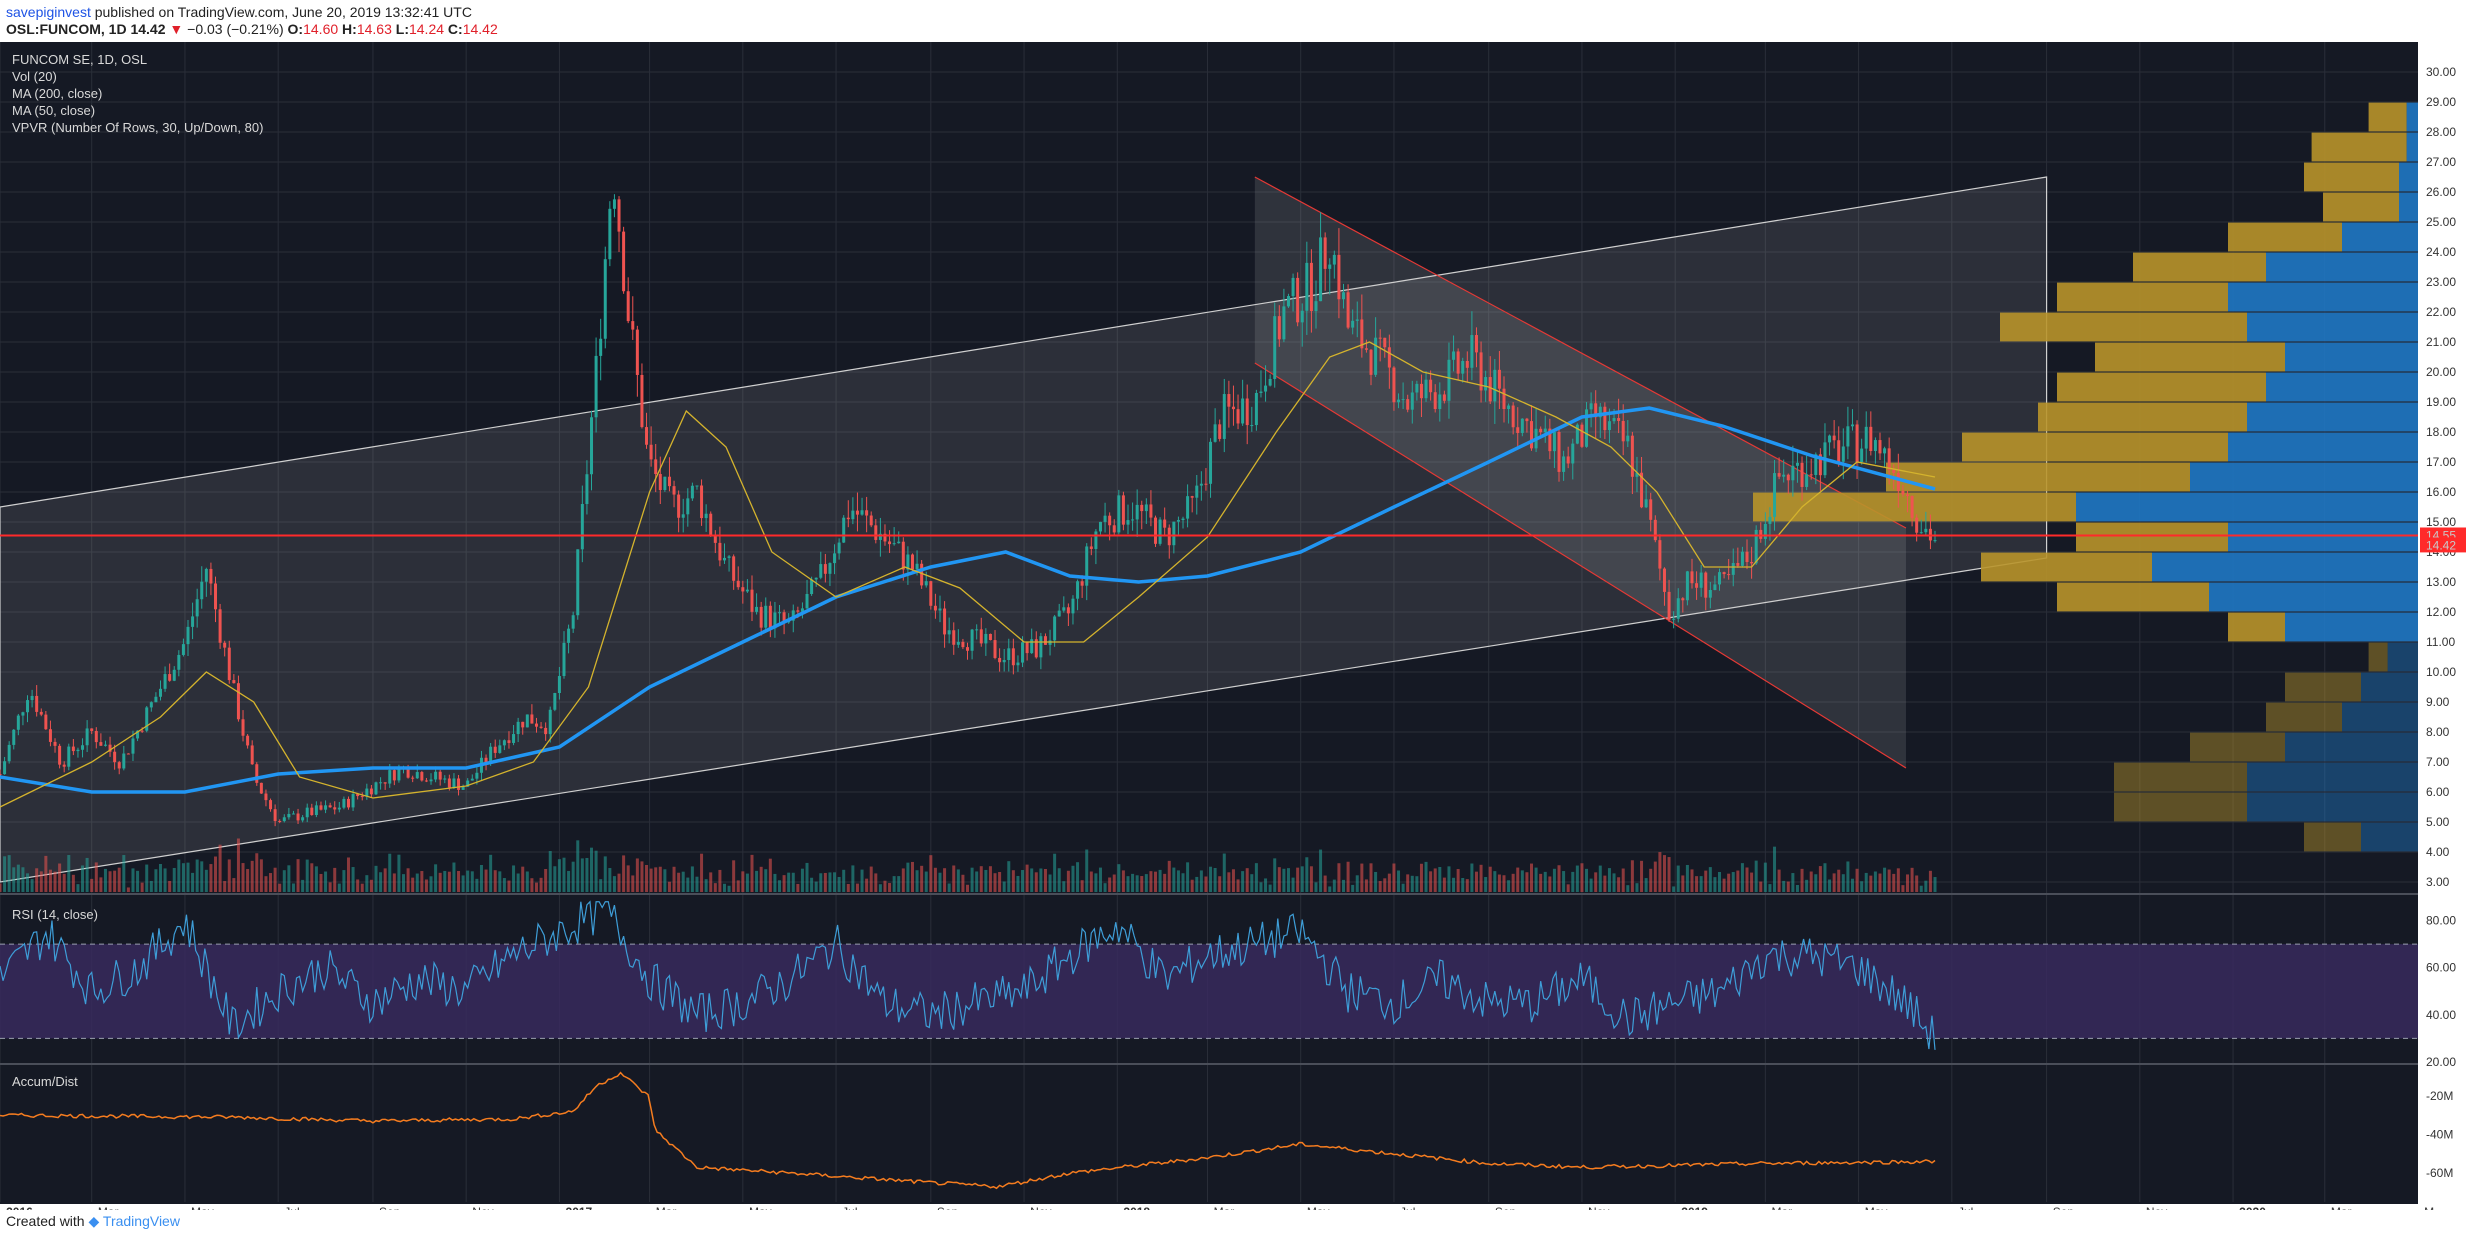  What do you see at coordinates (34, 76) in the screenshot?
I see `legend-vol: Vol (20)` at bounding box center [34, 76].